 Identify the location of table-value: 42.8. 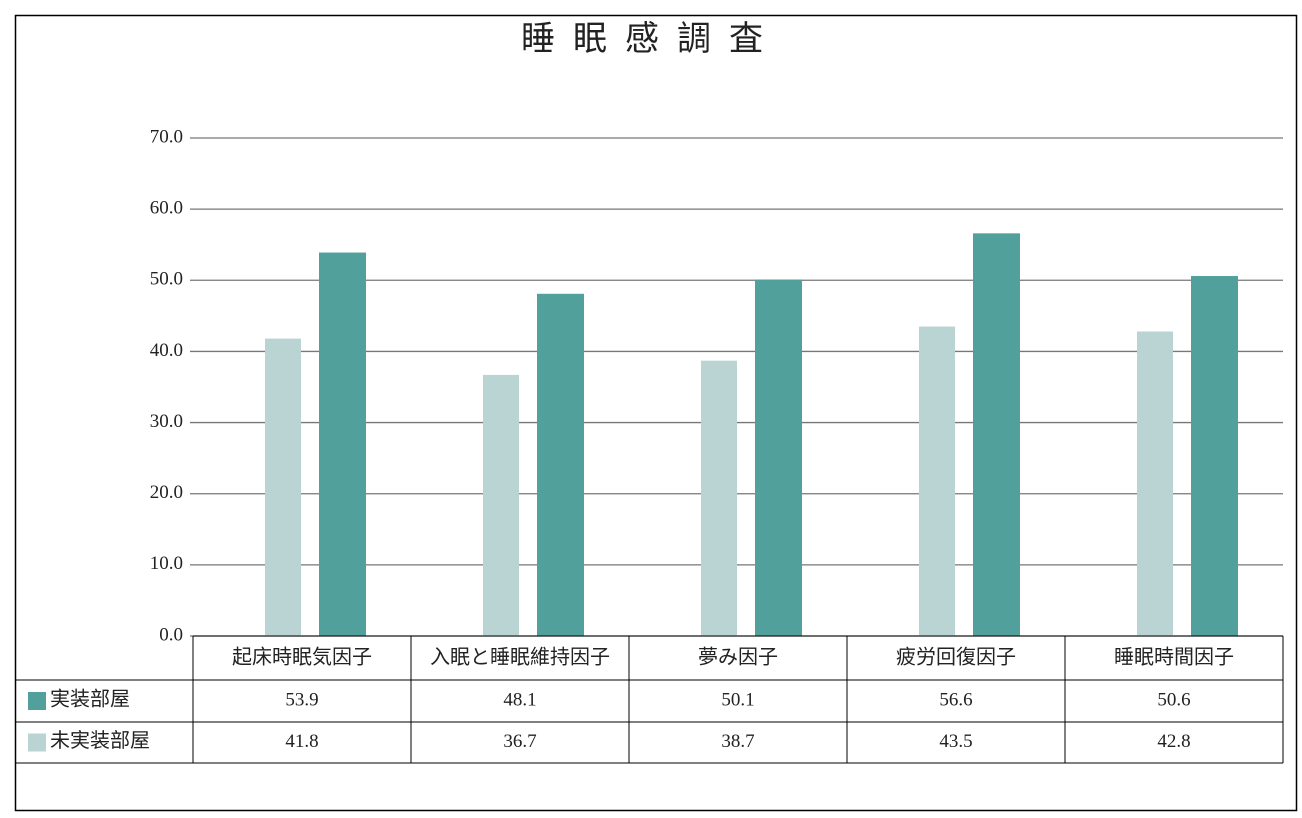
(1173, 741).